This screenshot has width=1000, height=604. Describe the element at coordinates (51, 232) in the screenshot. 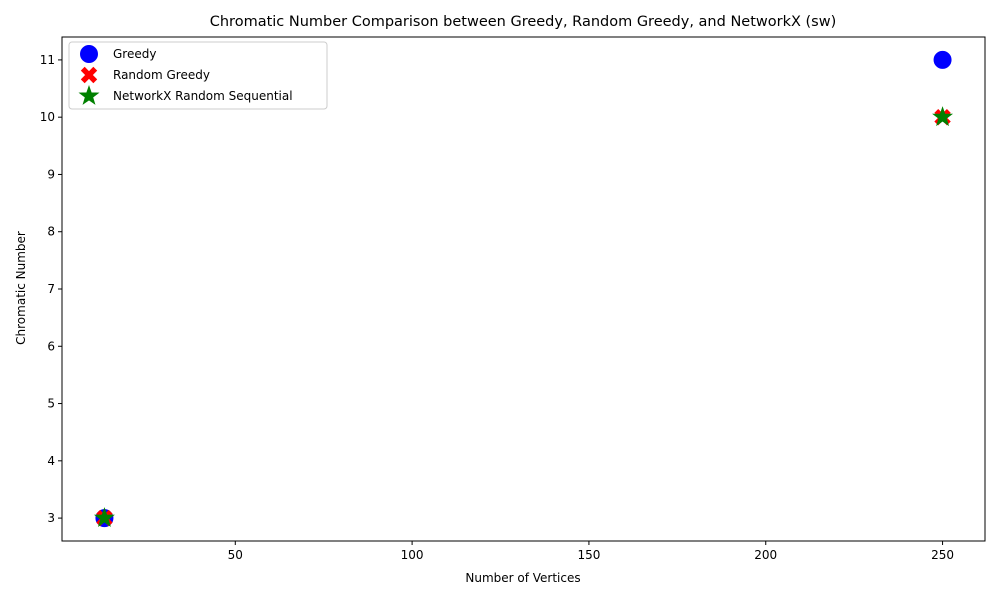

I see `y-tick-label: 8` at that location.